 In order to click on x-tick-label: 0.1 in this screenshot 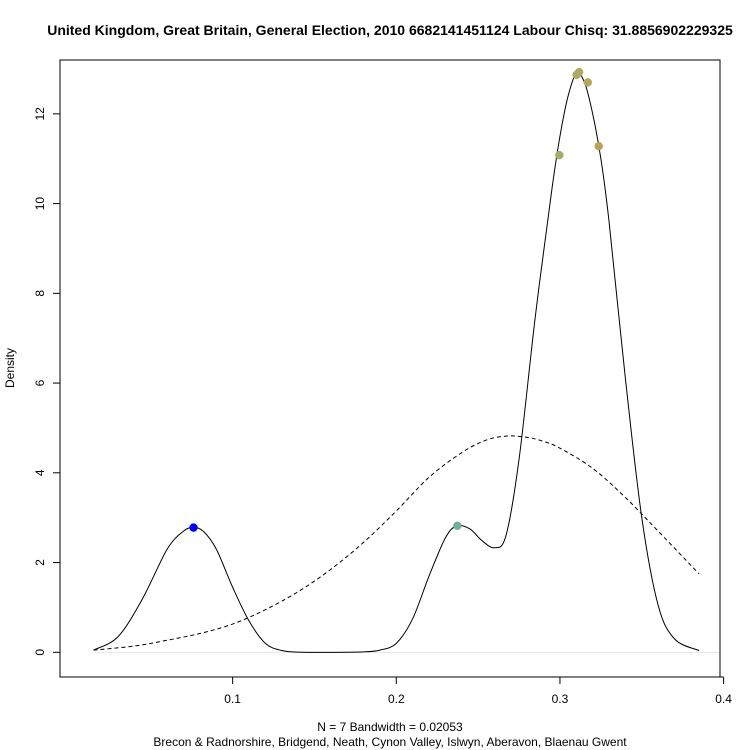, I will do `click(232, 699)`.